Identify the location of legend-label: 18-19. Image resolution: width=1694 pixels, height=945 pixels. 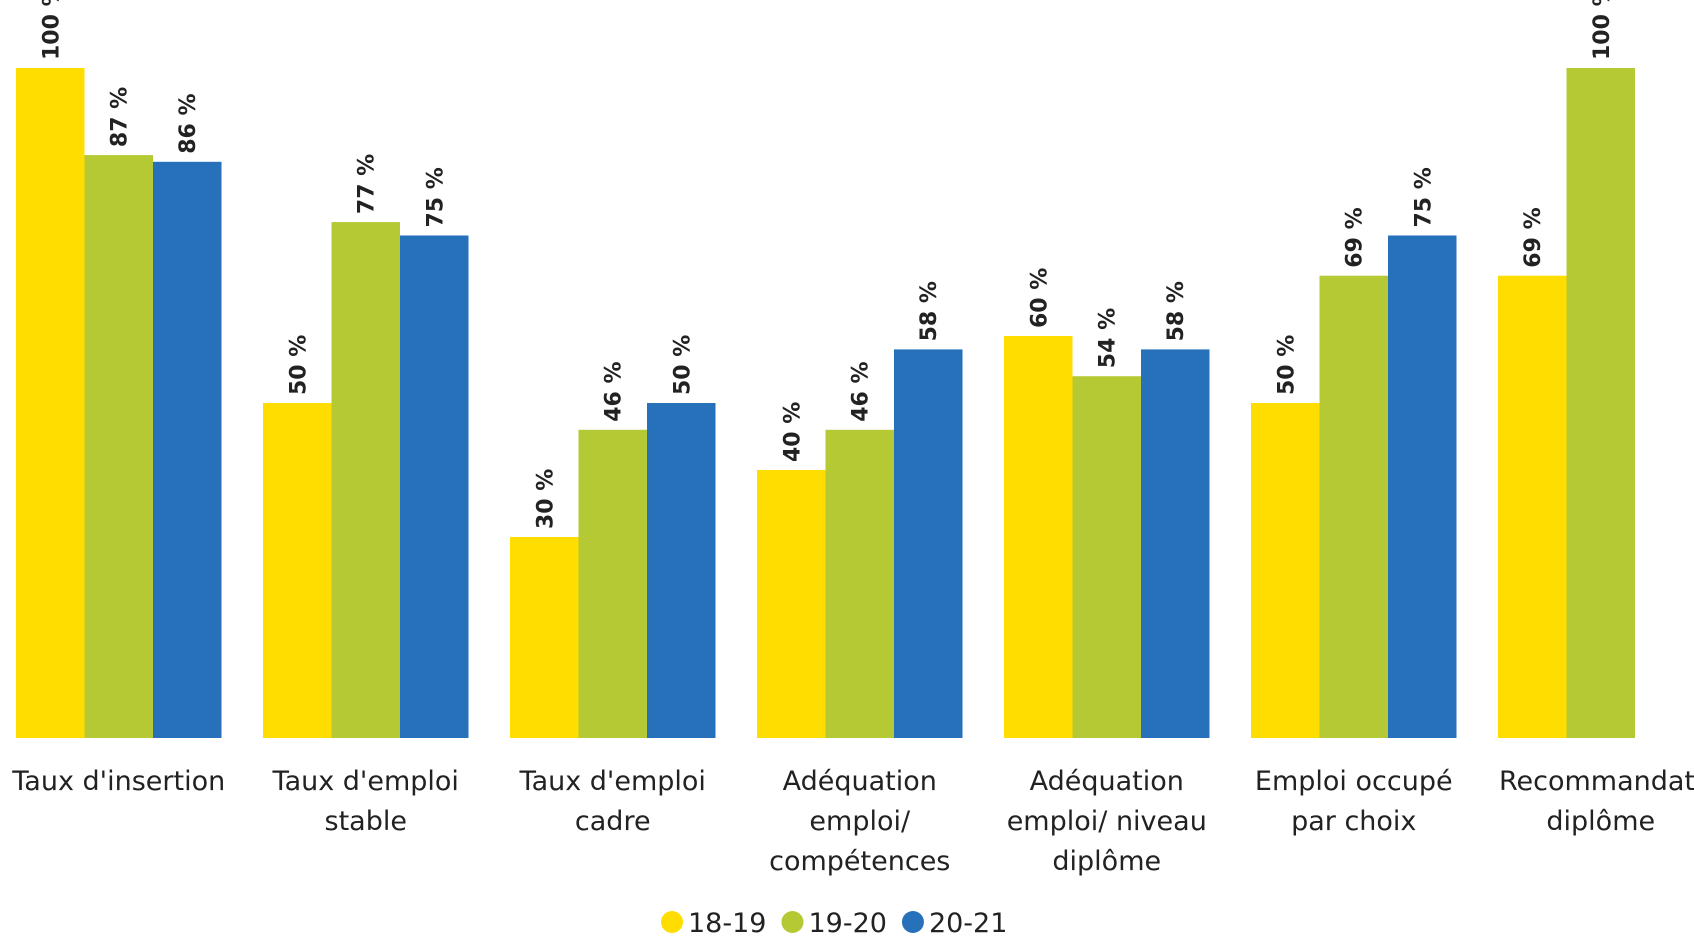
(727, 923).